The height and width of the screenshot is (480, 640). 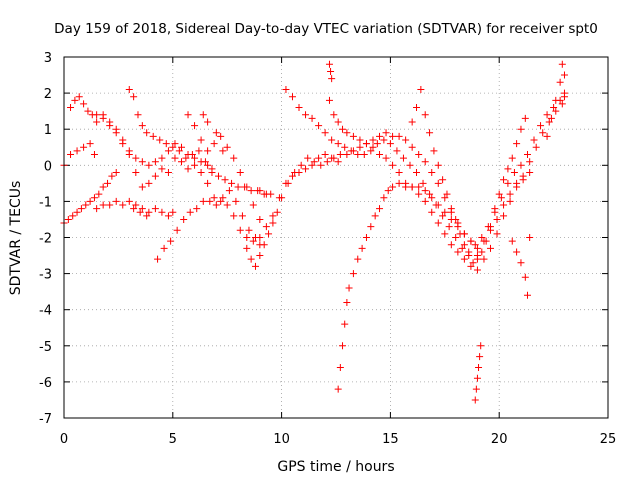 What do you see at coordinates (281, 439) in the screenshot?
I see `x-tick-label: 10` at bounding box center [281, 439].